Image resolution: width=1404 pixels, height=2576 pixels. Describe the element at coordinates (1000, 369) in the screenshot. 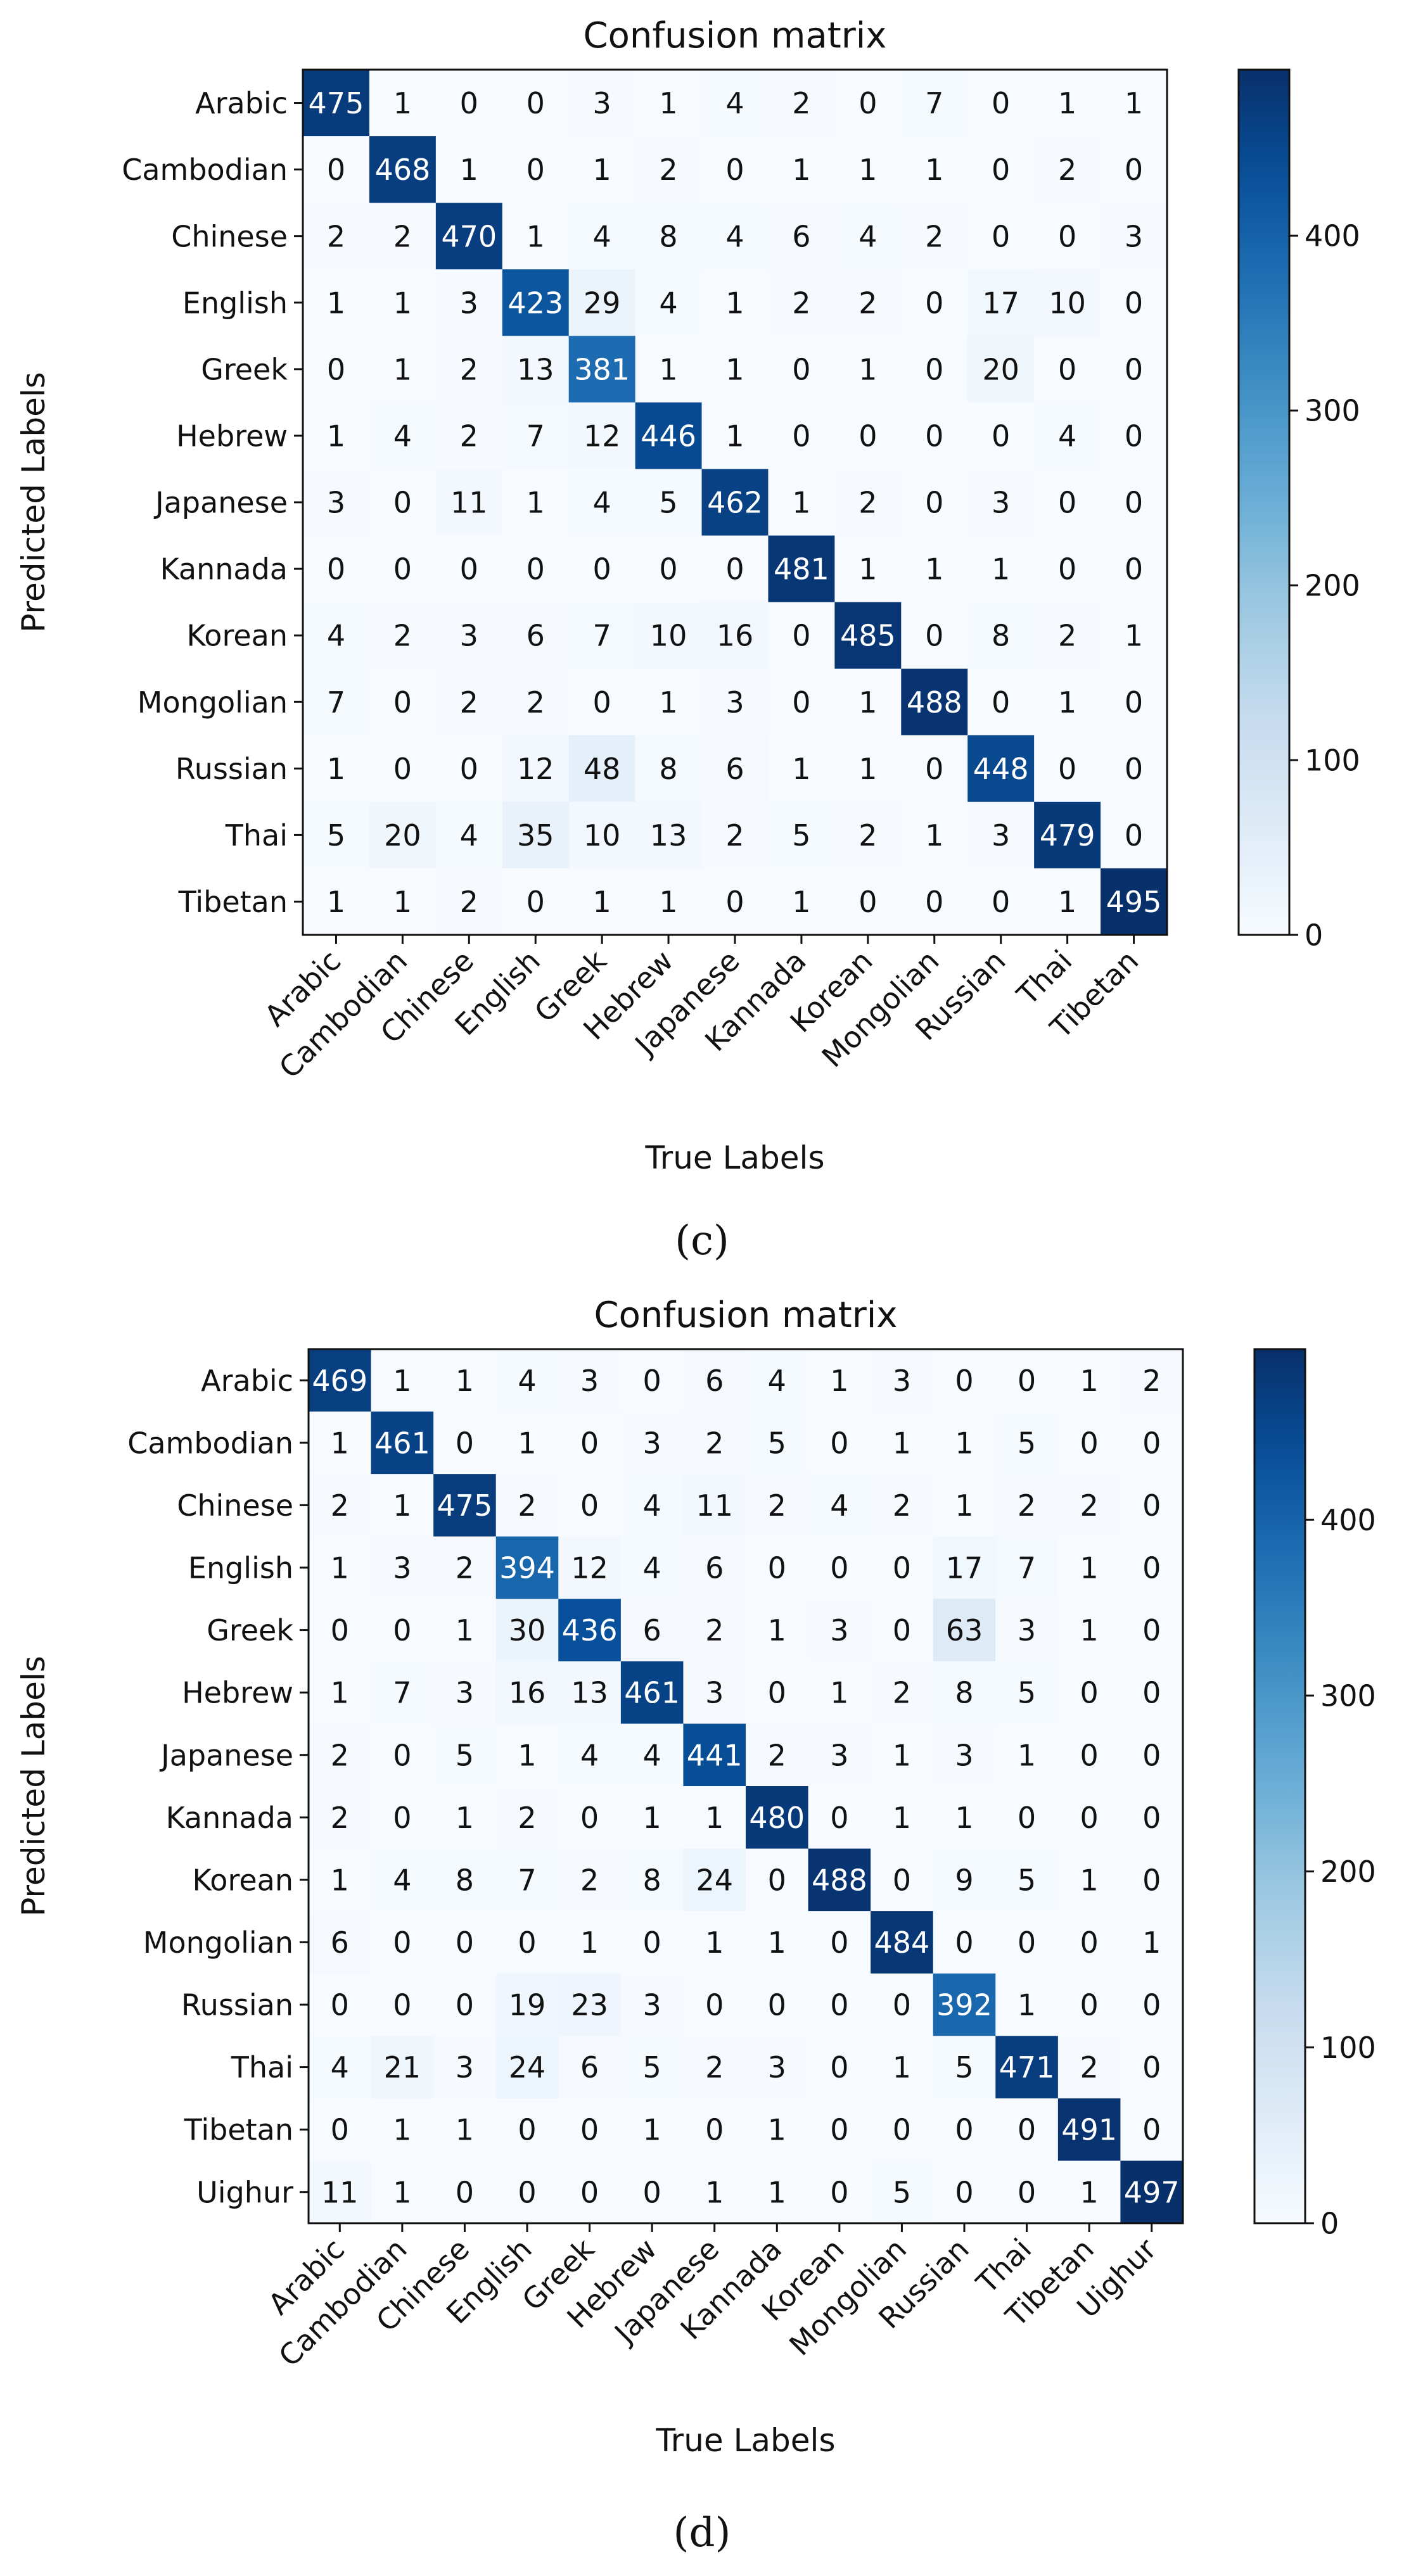

I see `cell-value-label: 20` at that location.